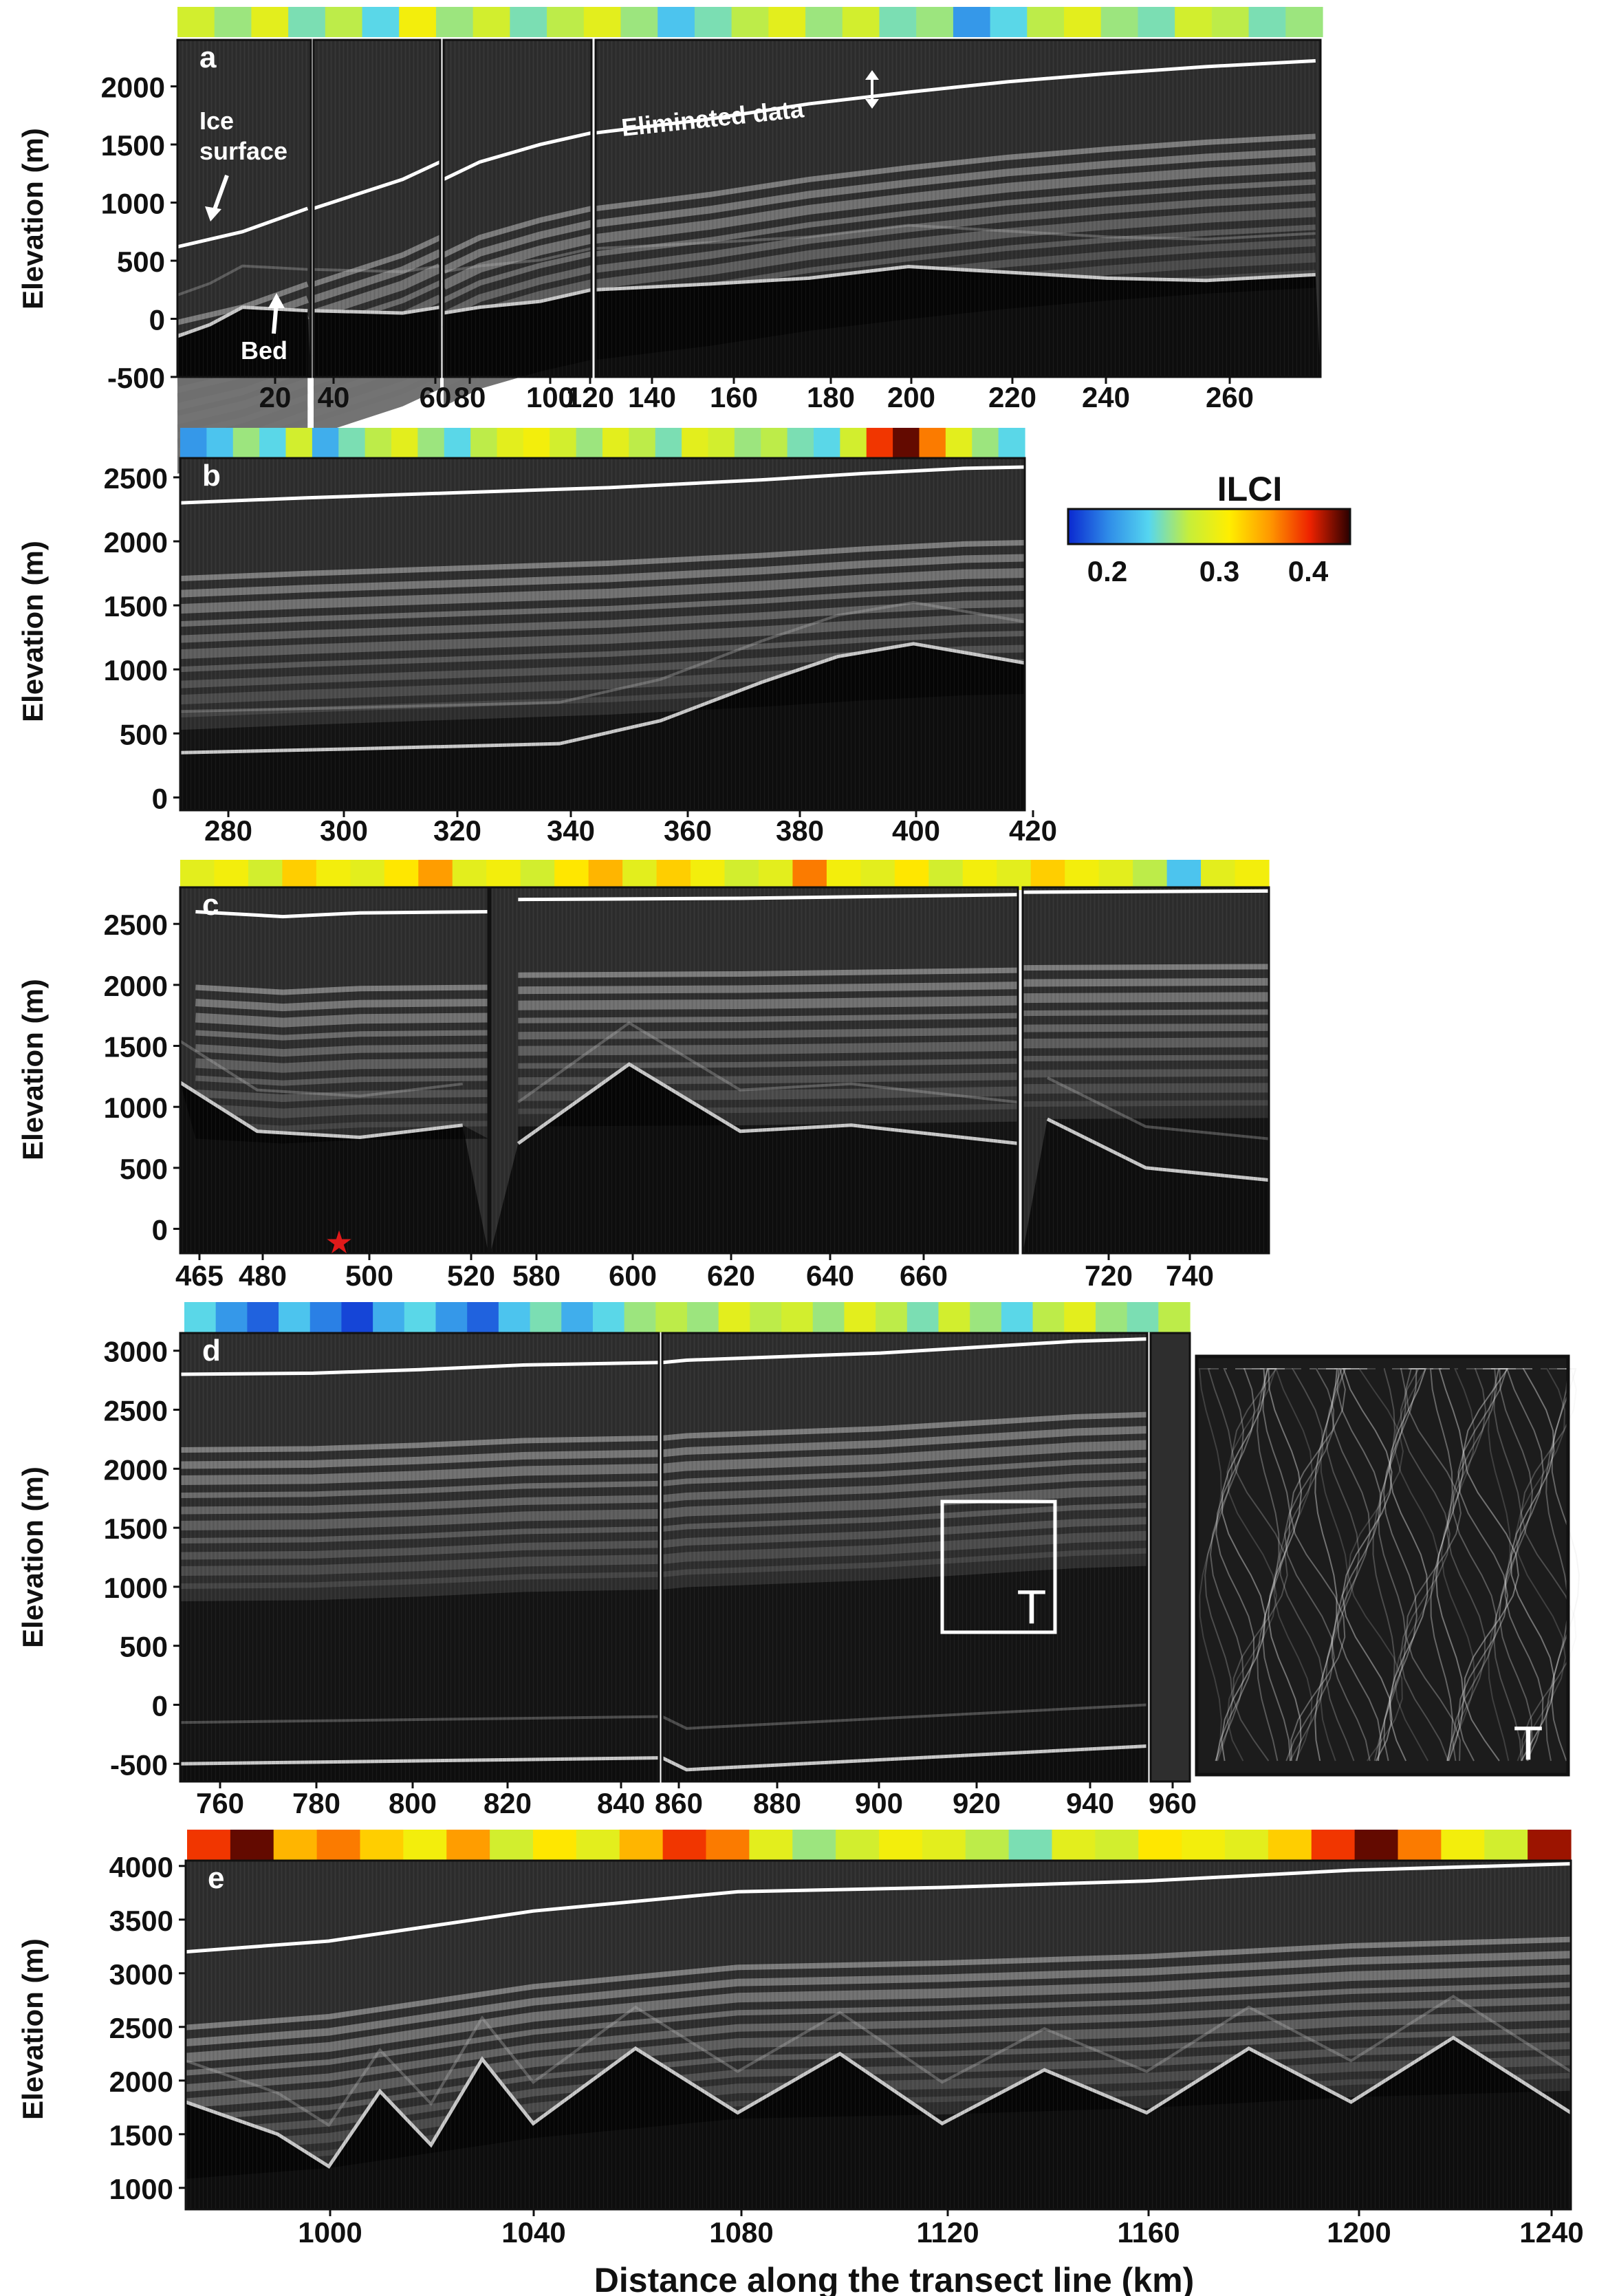  Describe the element at coordinates (136, 543) in the screenshot. I see `y-tick-label: 2000` at that location.